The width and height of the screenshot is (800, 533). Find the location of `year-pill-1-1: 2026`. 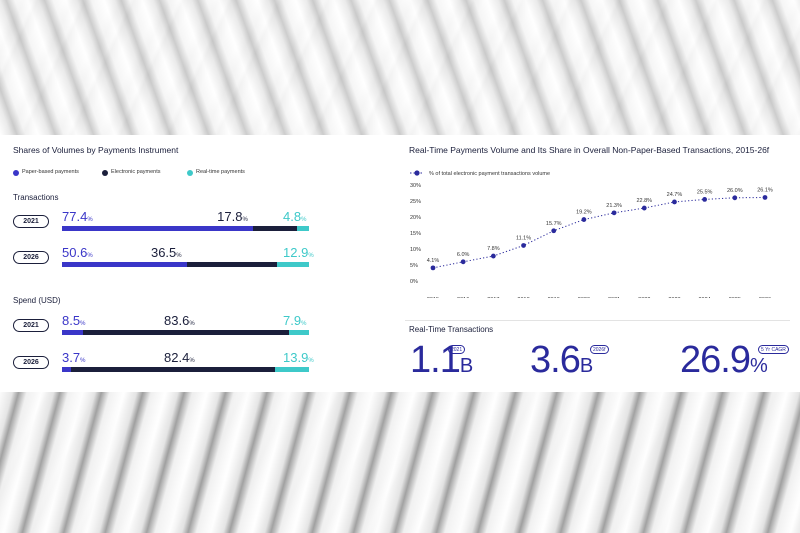

year-pill-1-1: 2026 is located at coordinates (31, 362).